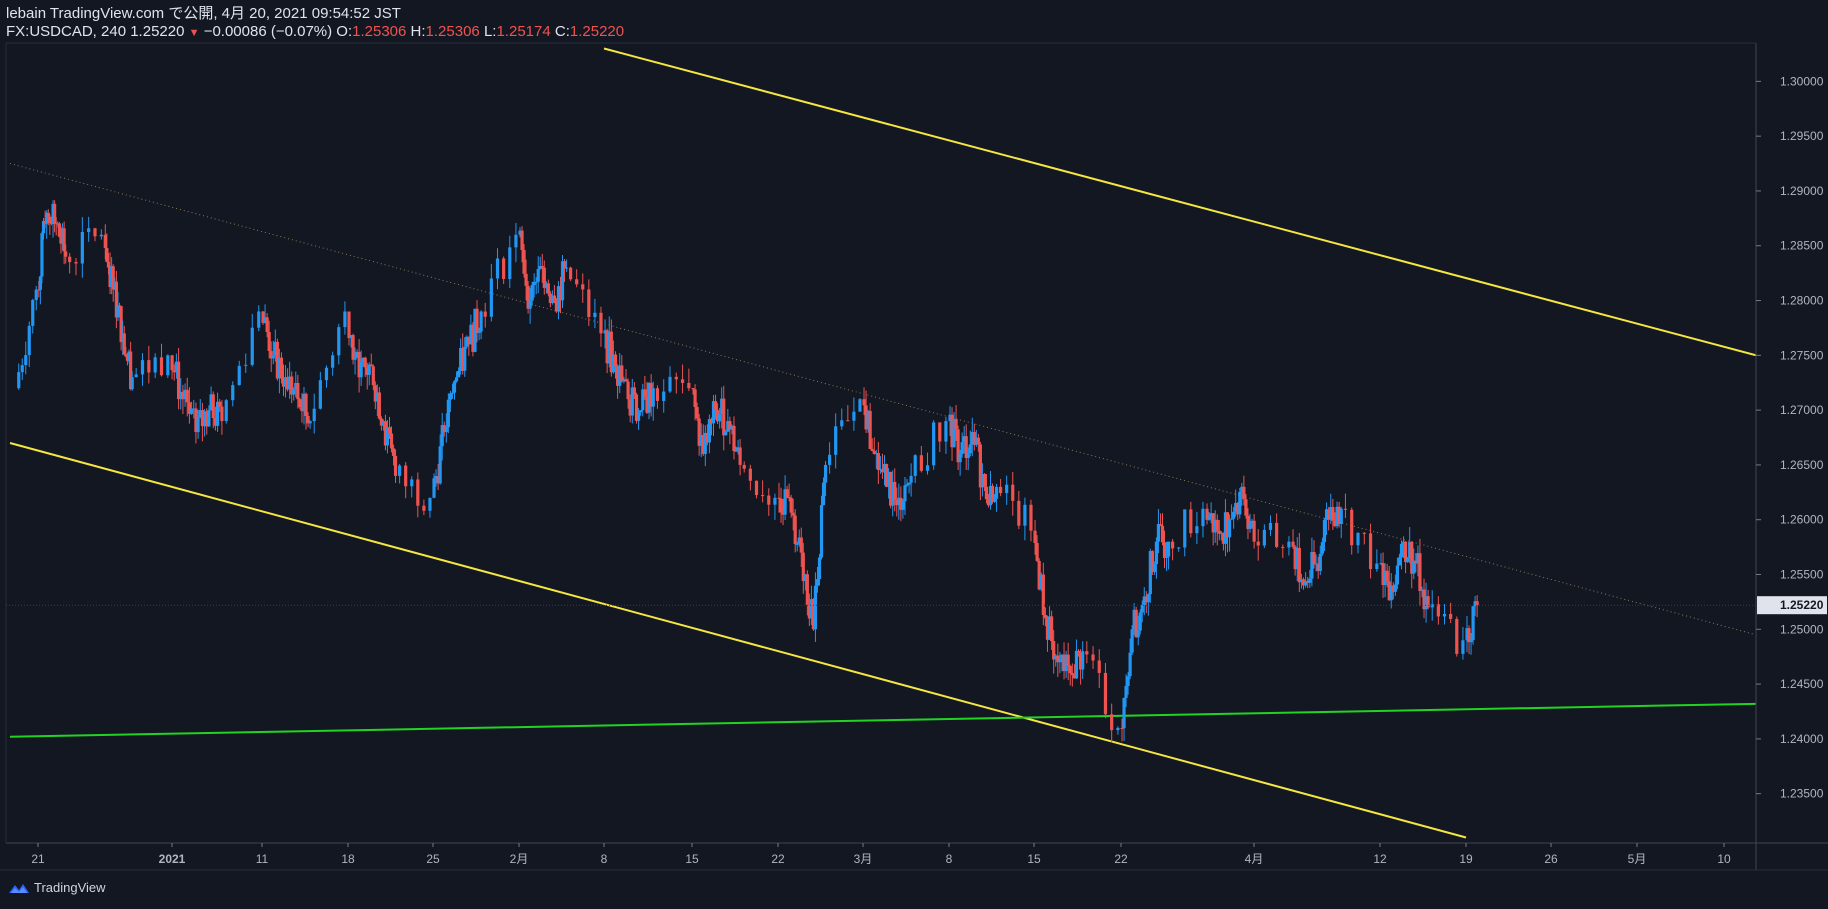  What do you see at coordinates (1802, 605) in the screenshot?
I see `last-price-tag-label: 1.25220` at bounding box center [1802, 605].